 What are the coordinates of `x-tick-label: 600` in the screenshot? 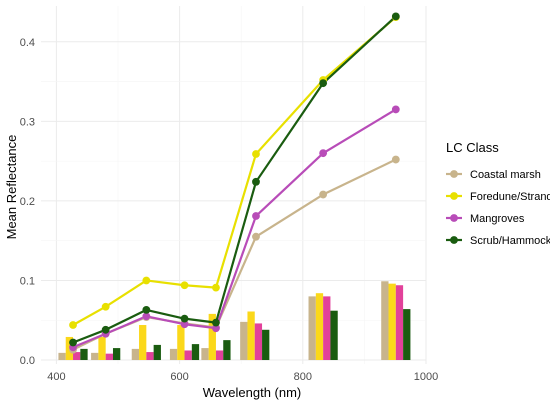 It's located at (179, 377).